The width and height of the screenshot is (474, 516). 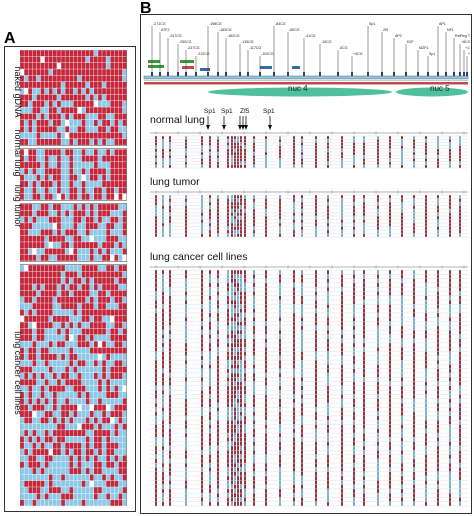 What do you see at coordinates (225, 30) in the screenshot?
I see `cpg-site-label: -183CG` at bounding box center [225, 30].